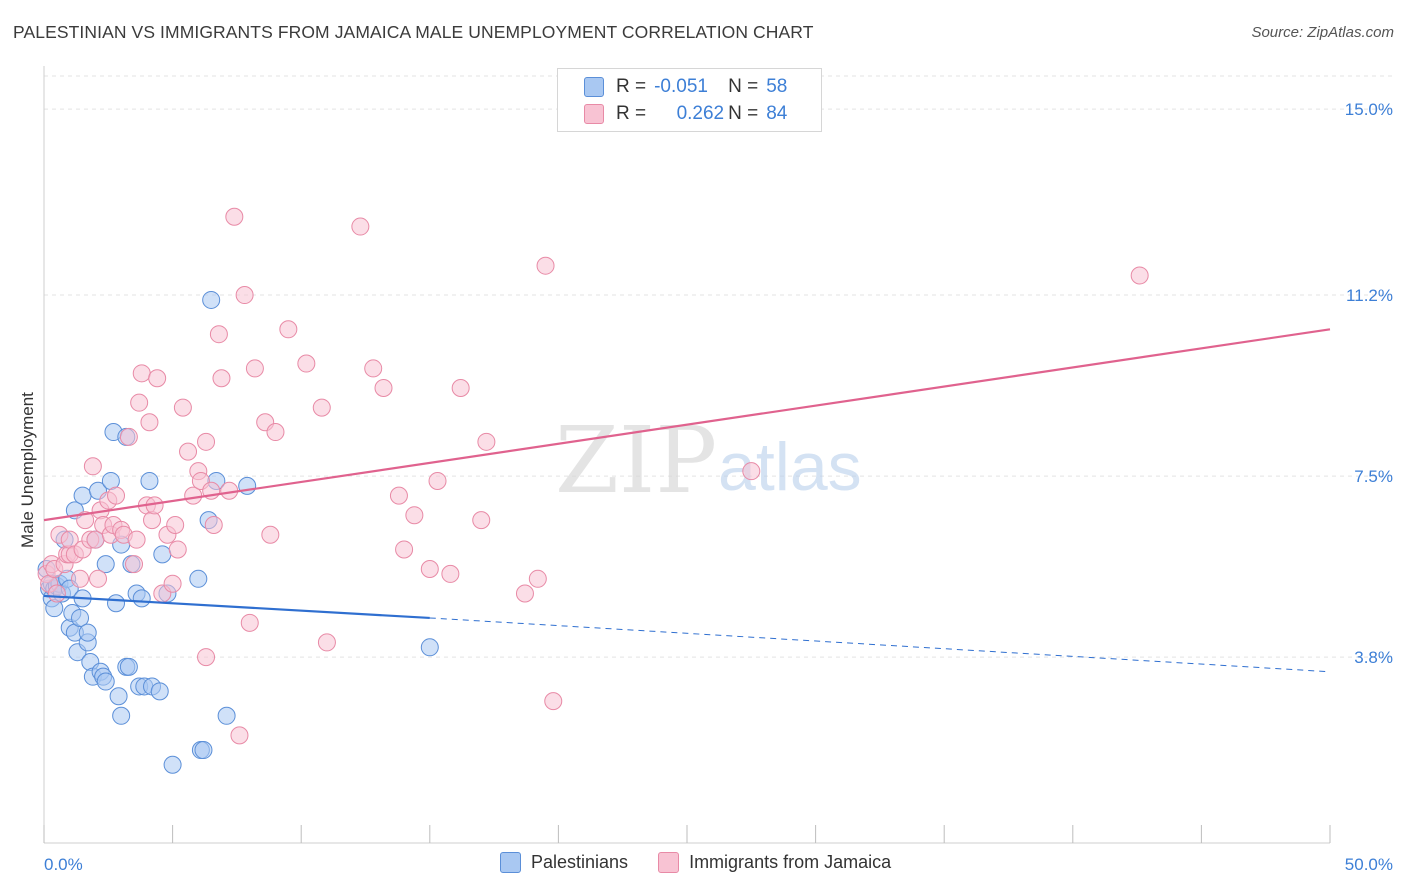  What do you see at coordinates (790, 862) in the screenshot?
I see `series-label-jamaica: Immigrants from Jamaica` at bounding box center [790, 862].